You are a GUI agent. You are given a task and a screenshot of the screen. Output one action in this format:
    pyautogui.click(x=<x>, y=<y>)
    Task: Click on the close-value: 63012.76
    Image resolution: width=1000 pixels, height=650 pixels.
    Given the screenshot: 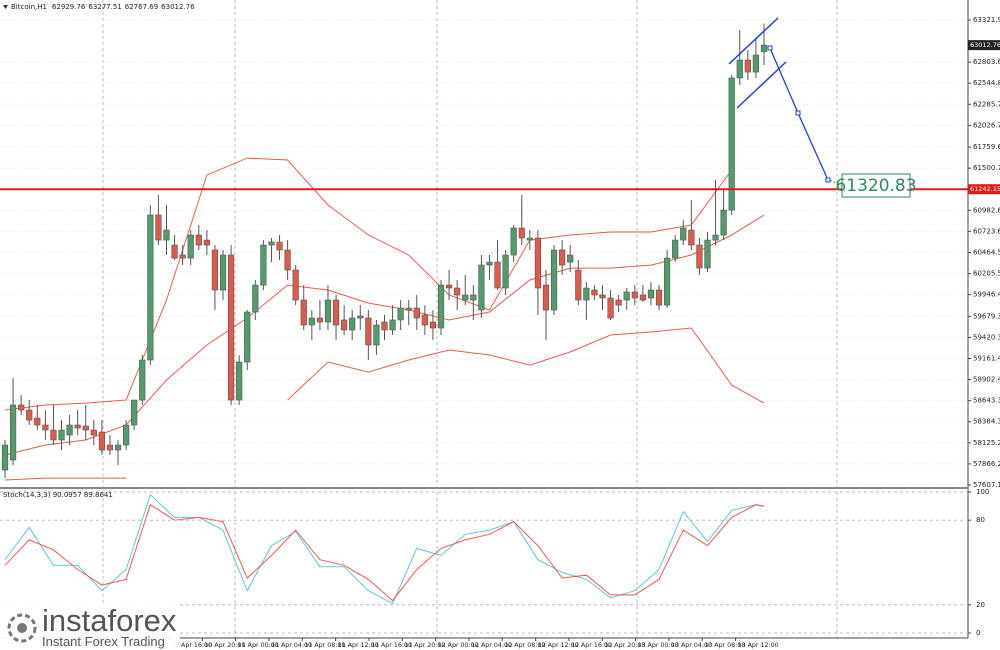 What is the action you would take?
    pyautogui.click(x=178, y=7)
    